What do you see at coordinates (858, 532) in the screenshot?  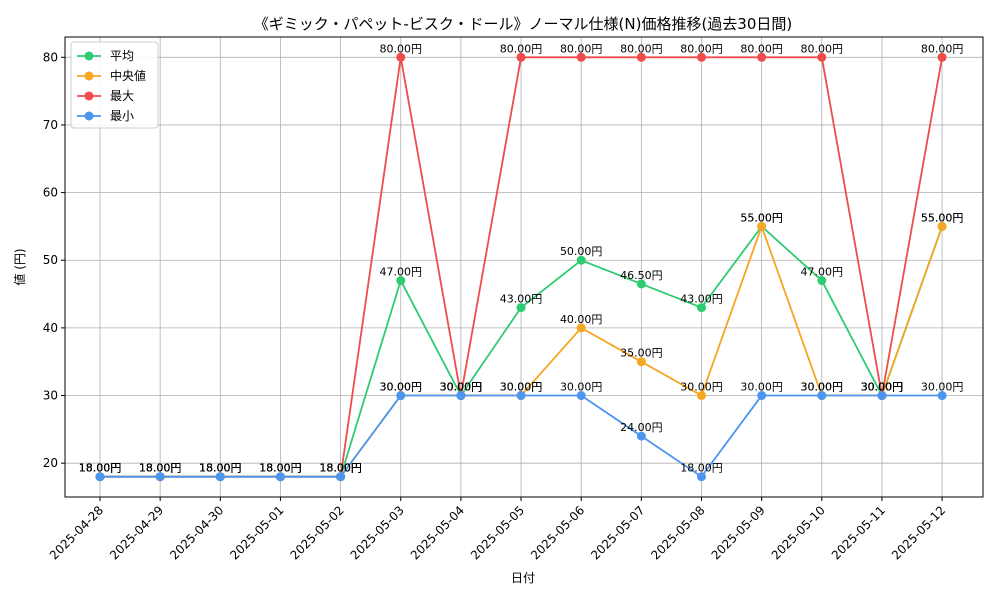 I see `x-tick-label: 2025-05-11` at bounding box center [858, 532].